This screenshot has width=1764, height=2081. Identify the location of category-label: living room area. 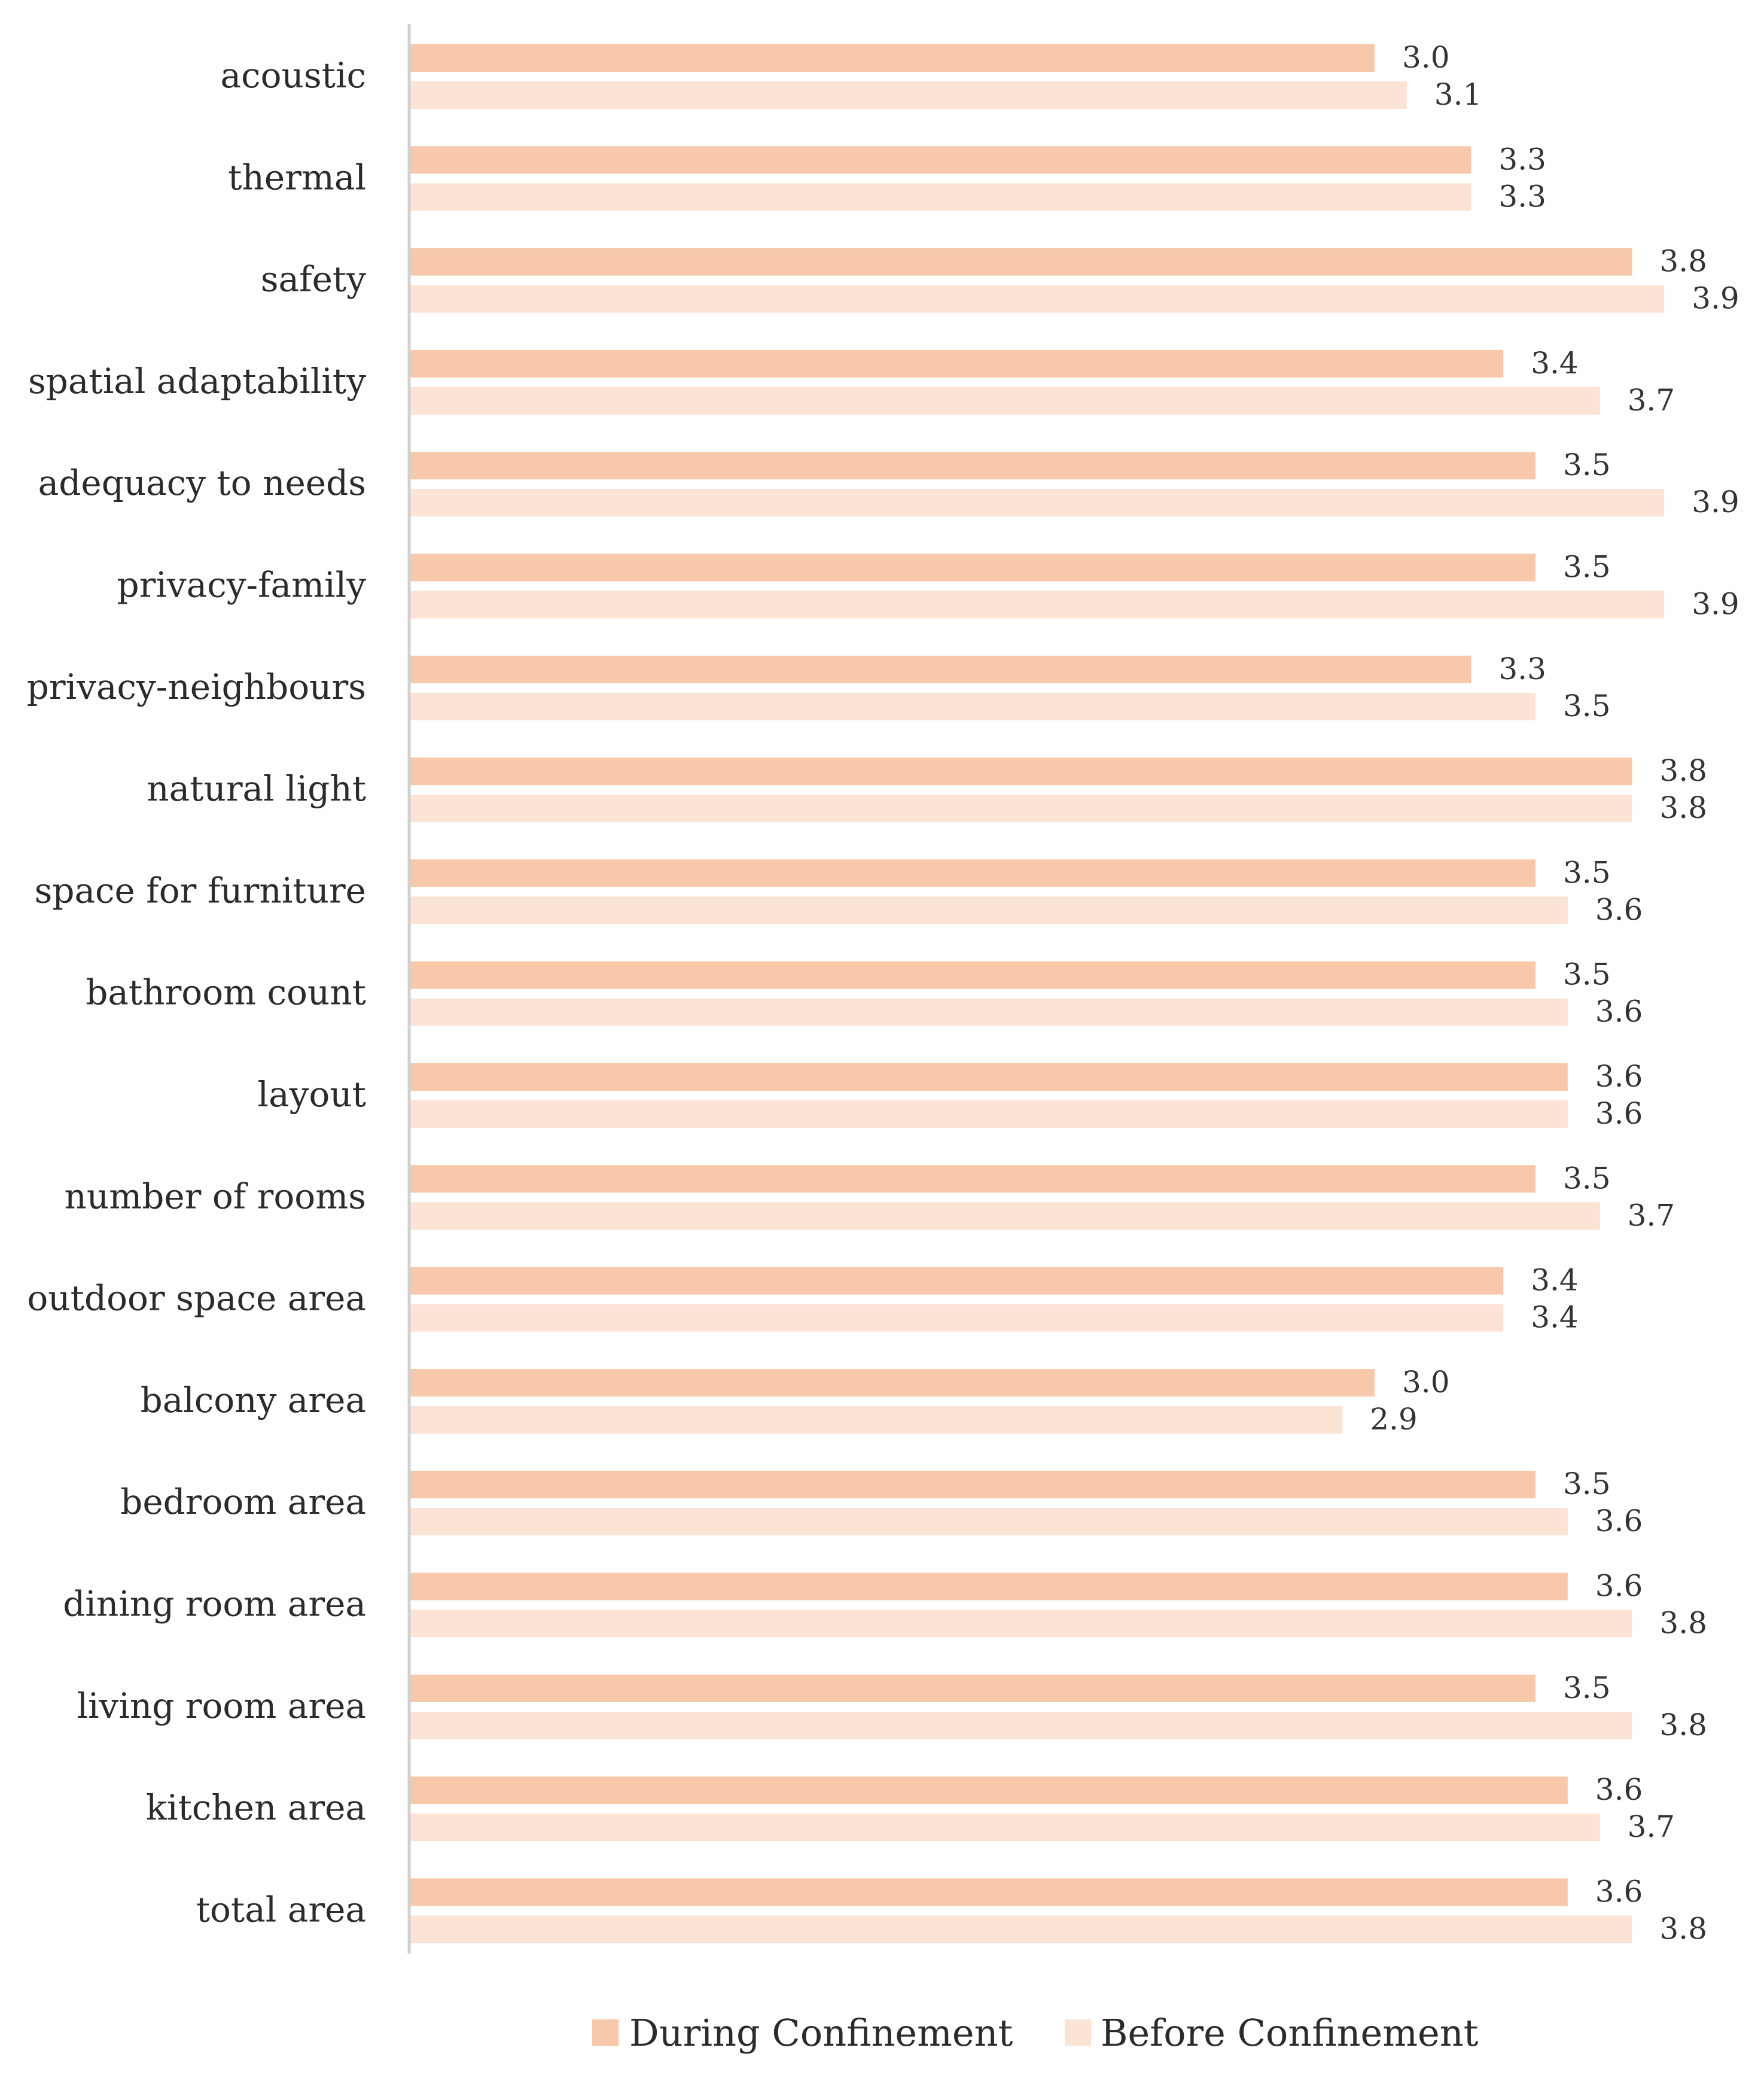
(221, 1706).